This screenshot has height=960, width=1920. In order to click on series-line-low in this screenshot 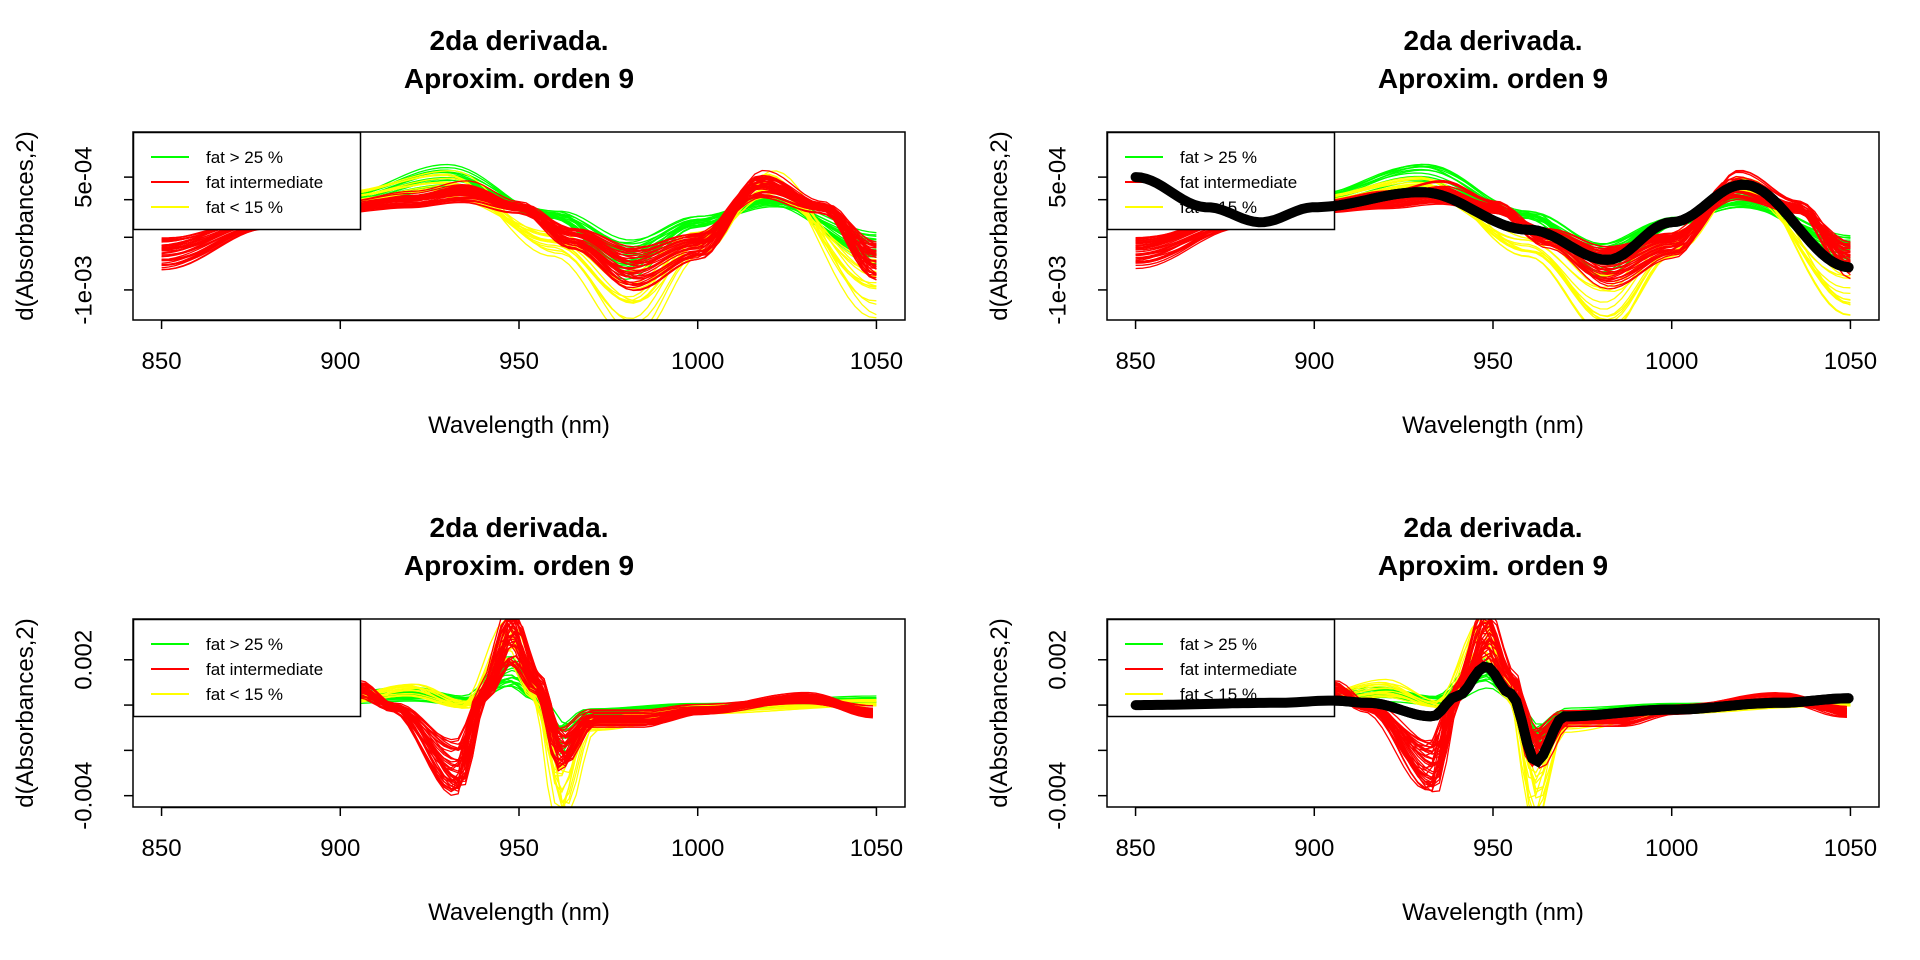, I will do `click(608, 718)`.